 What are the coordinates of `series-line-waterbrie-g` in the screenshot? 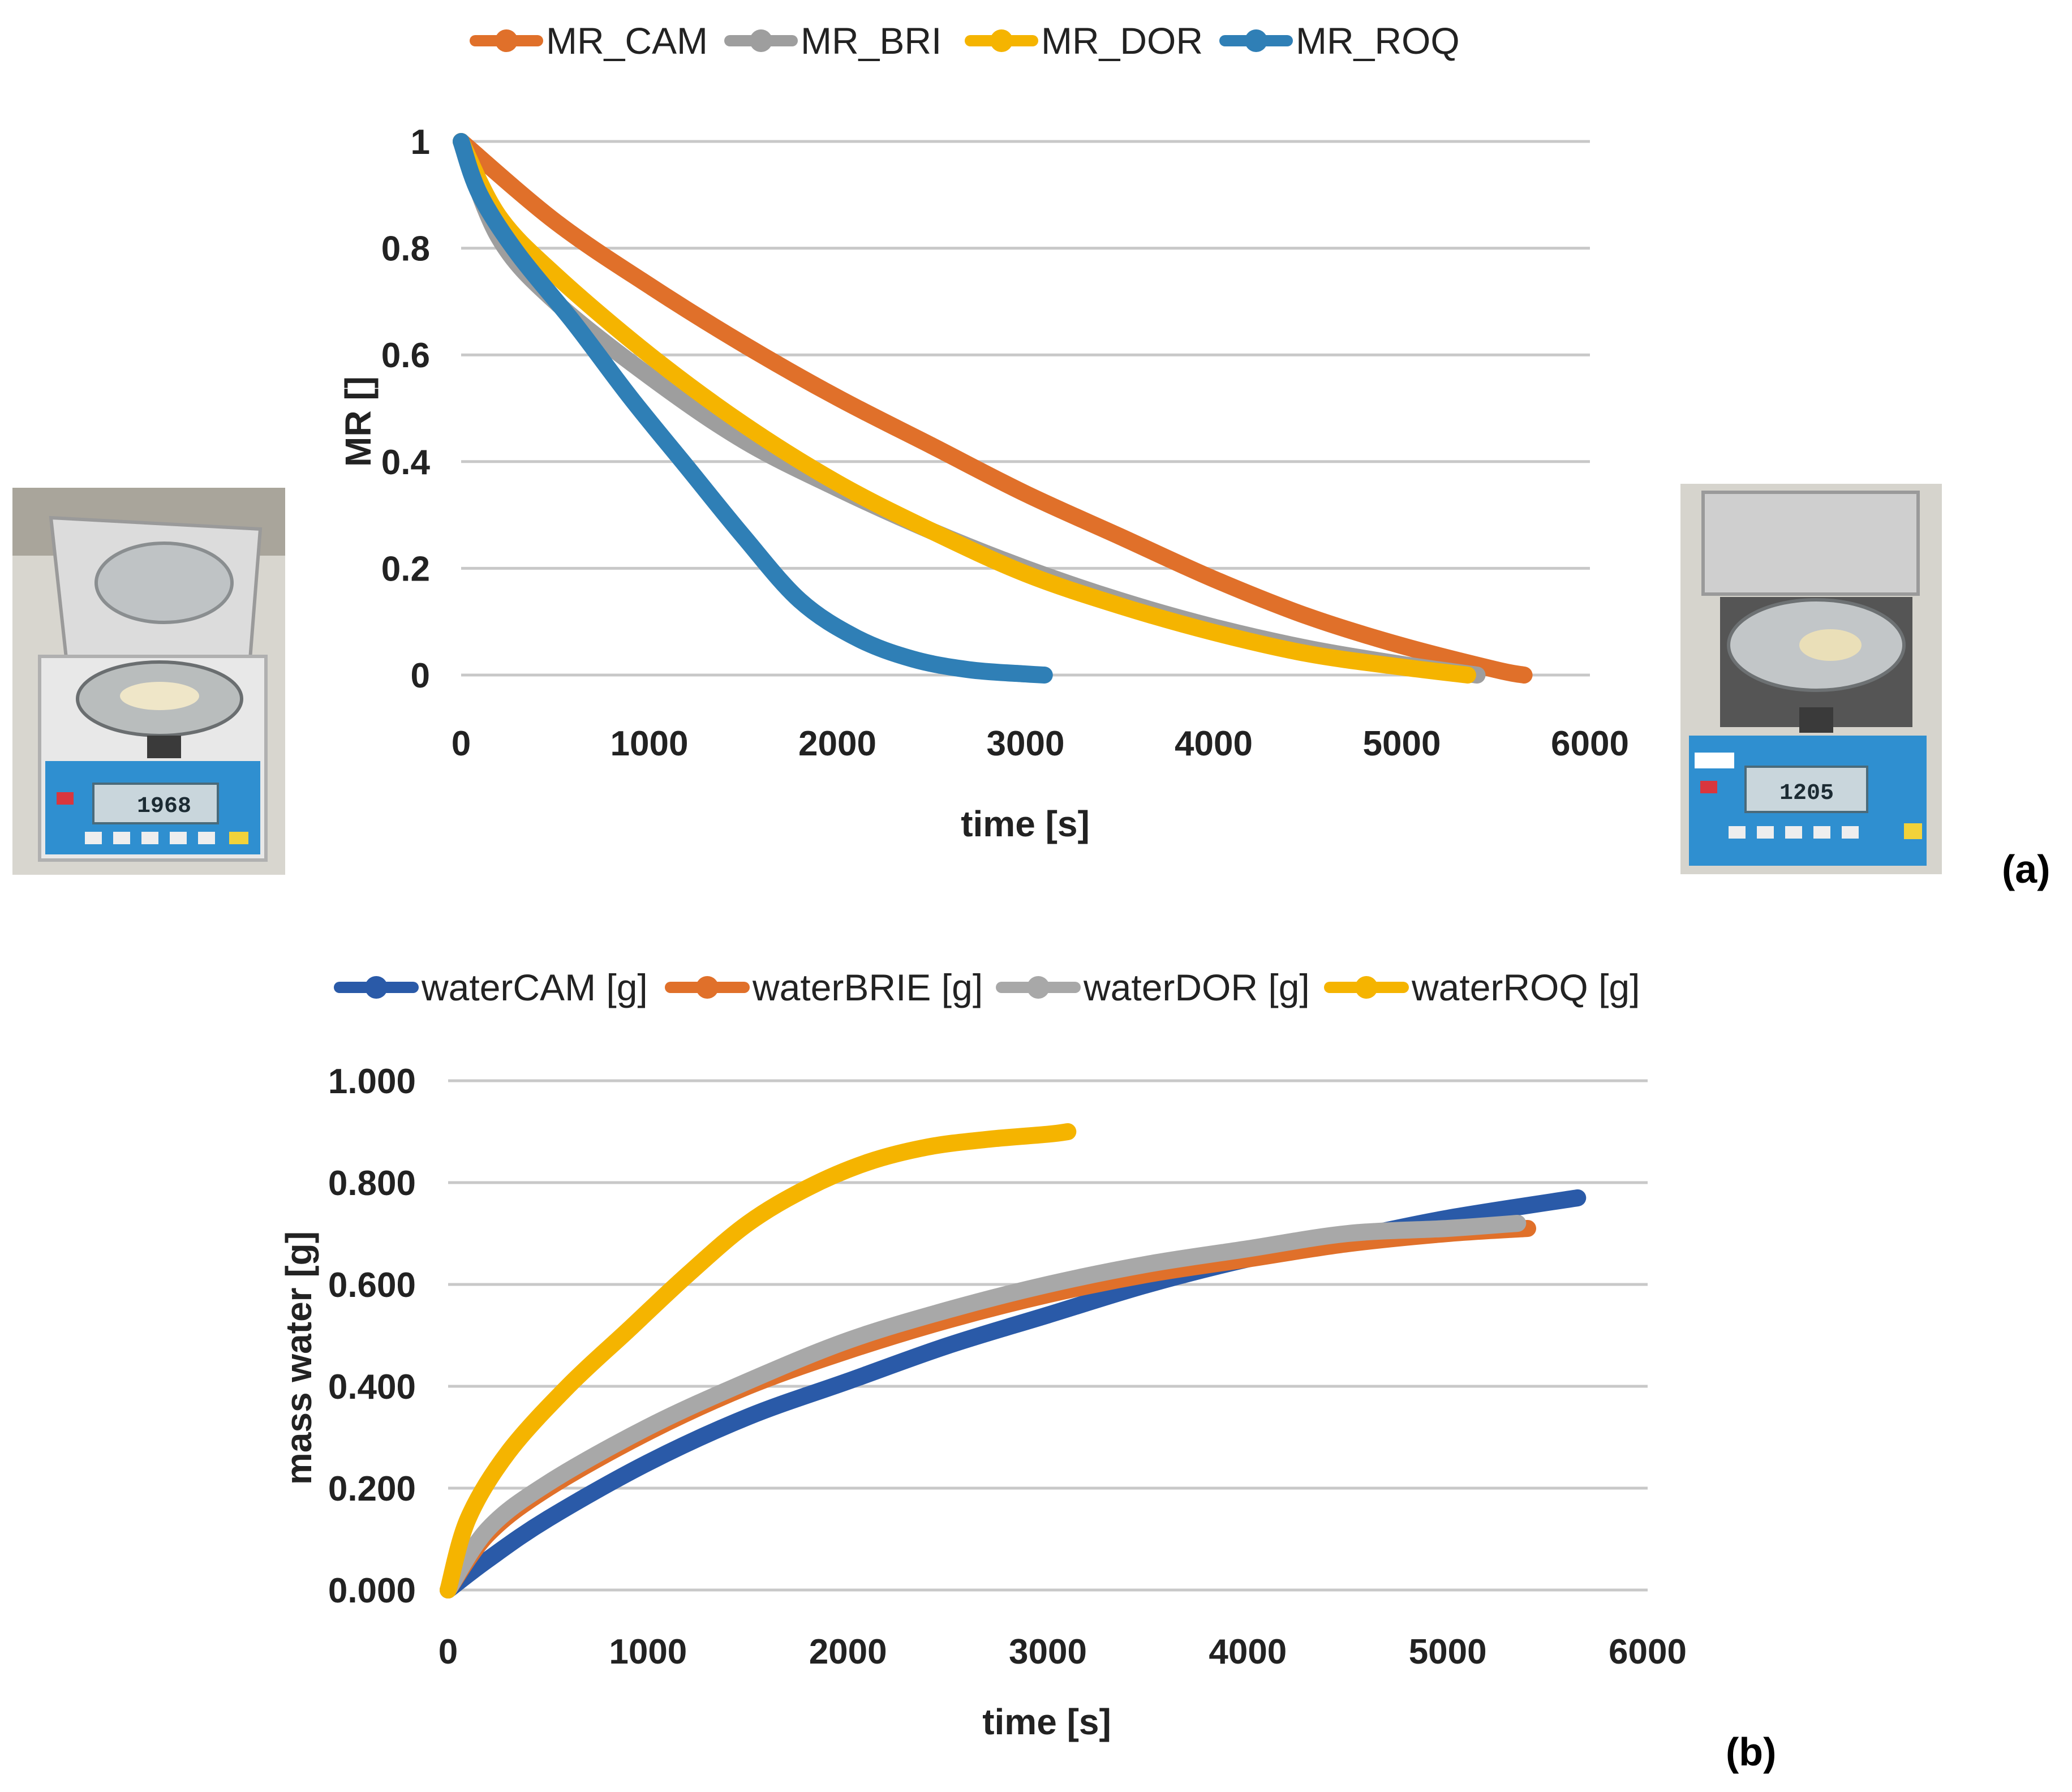 It's located at (988, 1409).